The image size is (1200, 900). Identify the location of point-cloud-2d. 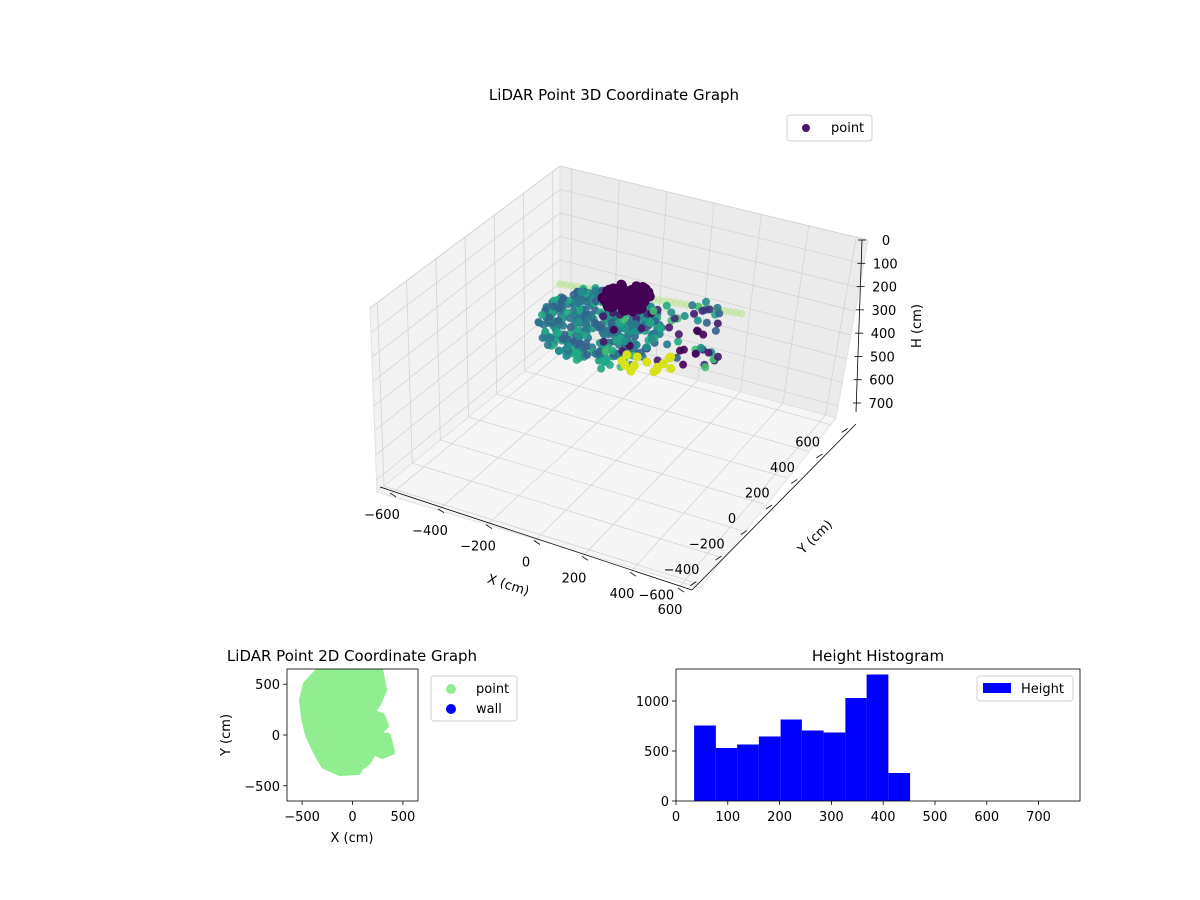
(347, 722).